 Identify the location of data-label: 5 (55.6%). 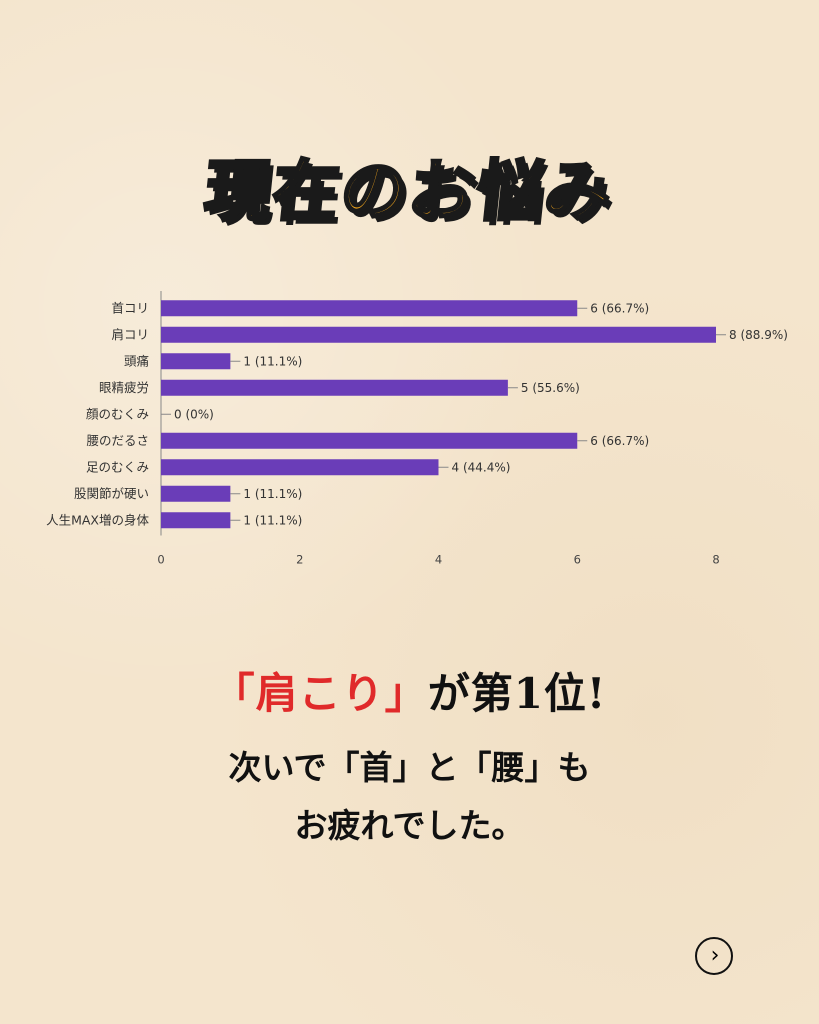
(550, 388).